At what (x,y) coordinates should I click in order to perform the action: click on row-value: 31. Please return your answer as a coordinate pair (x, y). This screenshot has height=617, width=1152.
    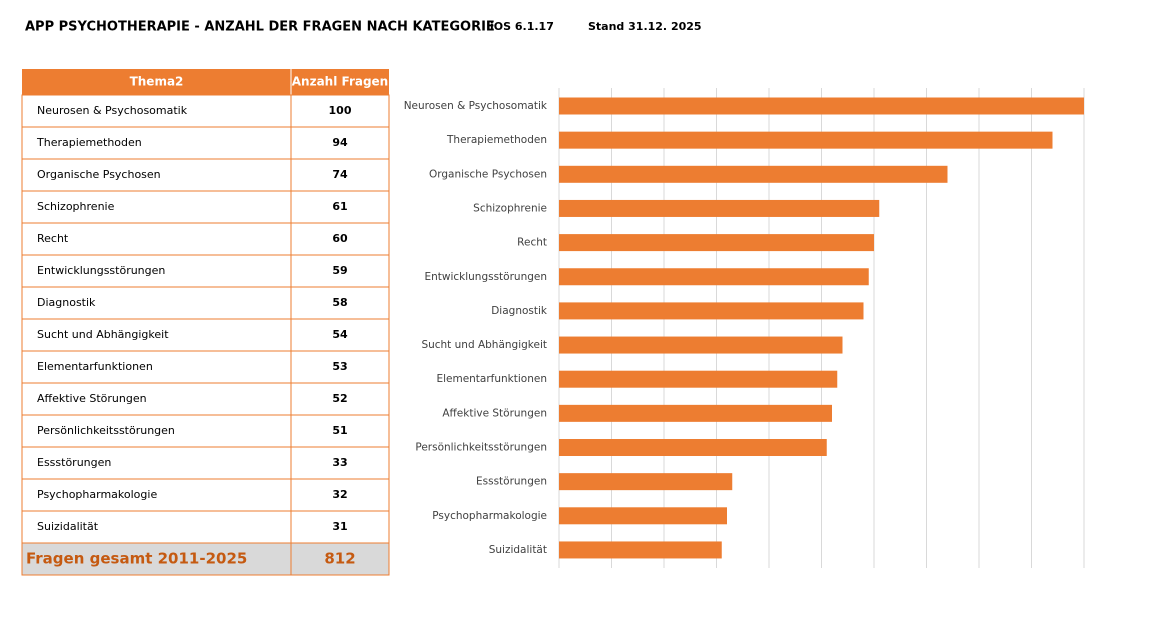
    Looking at the image, I should click on (339, 526).